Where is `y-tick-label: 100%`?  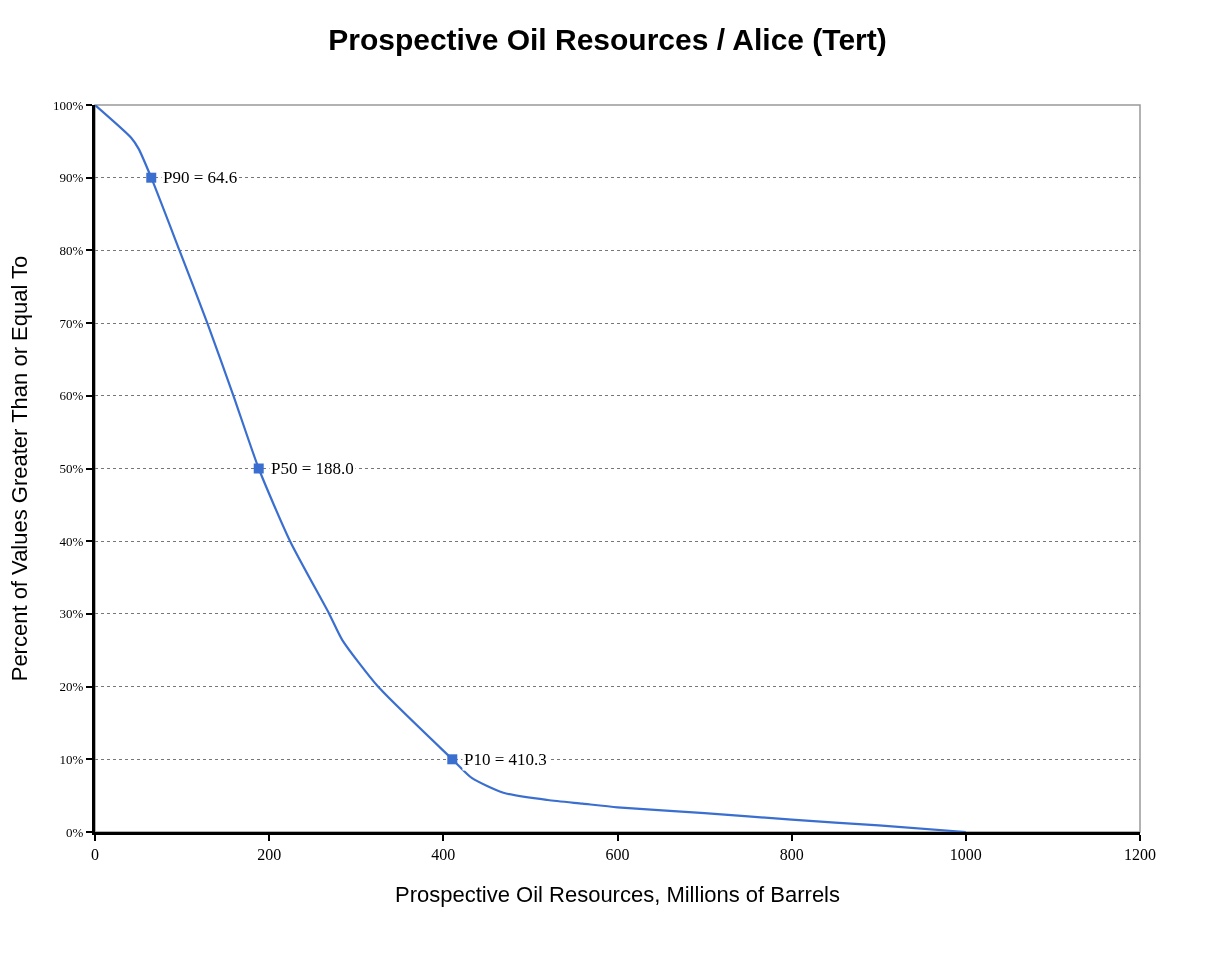
y-tick-label: 100% is located at coordinates (68, 105).